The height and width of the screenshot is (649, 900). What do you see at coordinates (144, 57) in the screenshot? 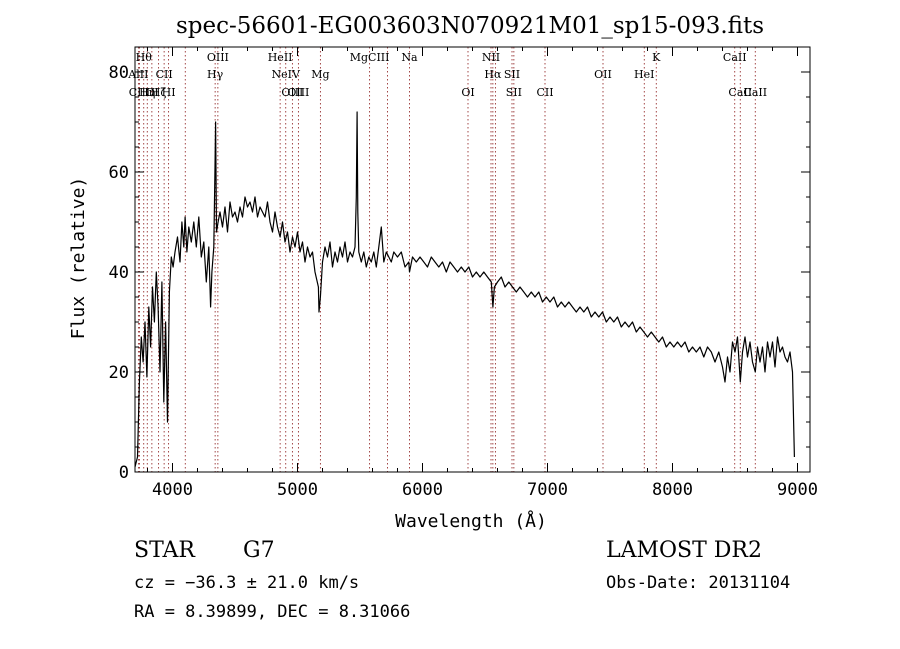
I see `spectral-line-label: Hθ` at bounding box center [144, 57].